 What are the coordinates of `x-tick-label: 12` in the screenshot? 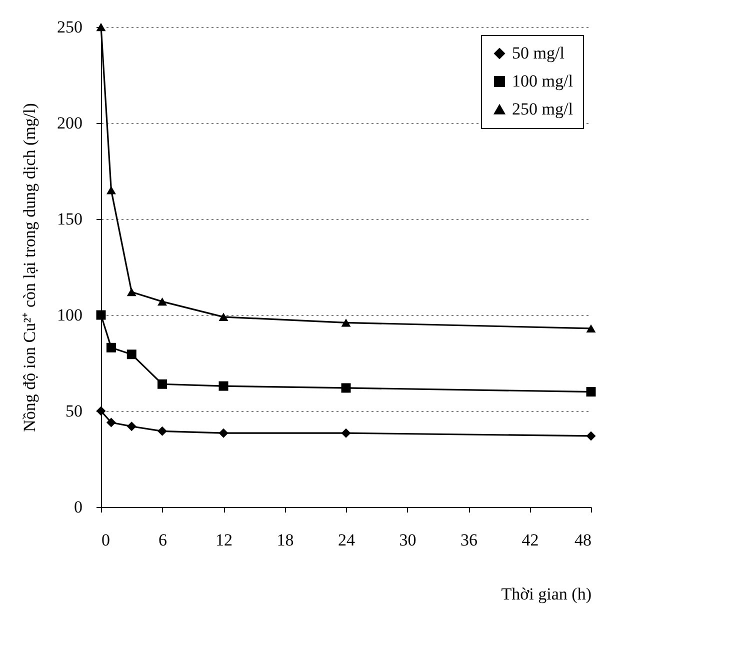 It's located at (224, 540).